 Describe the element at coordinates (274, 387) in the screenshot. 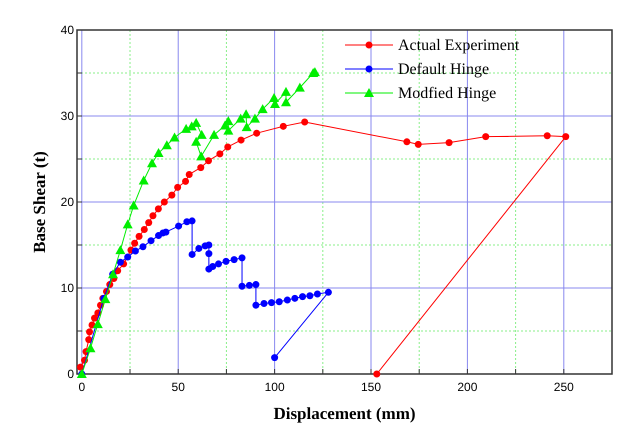

I see `x-tick-label: 100` at that location.